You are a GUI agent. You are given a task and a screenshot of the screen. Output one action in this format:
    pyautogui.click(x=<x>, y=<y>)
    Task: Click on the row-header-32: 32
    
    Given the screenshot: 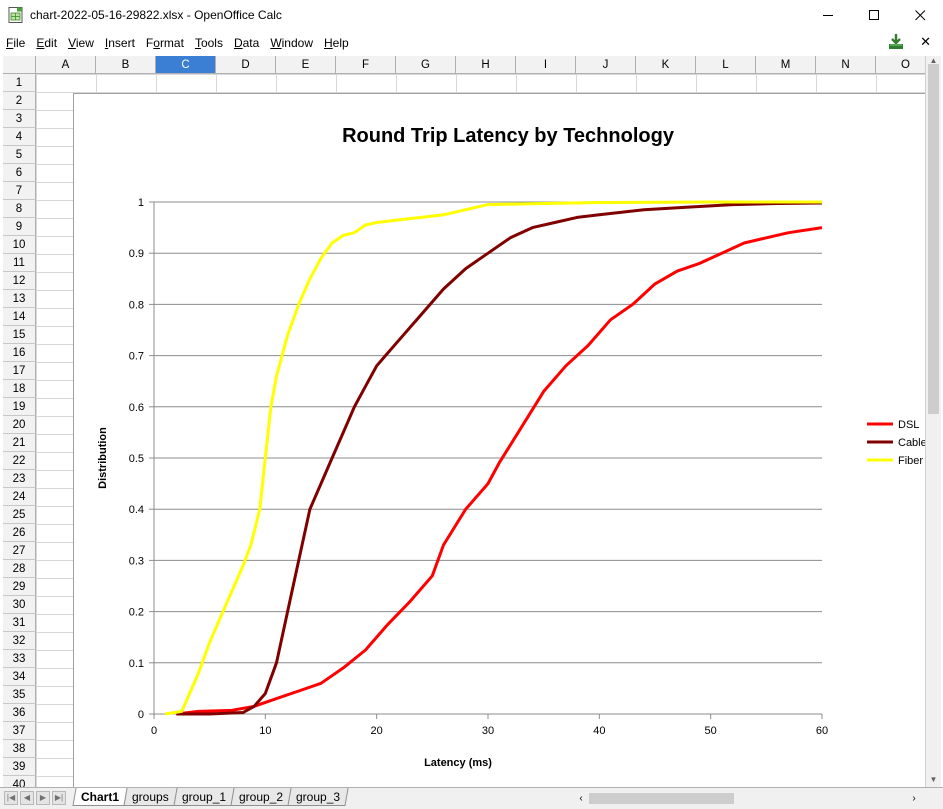 What is the action you would take?
    pyautogui.click(x=19, y=641)
    